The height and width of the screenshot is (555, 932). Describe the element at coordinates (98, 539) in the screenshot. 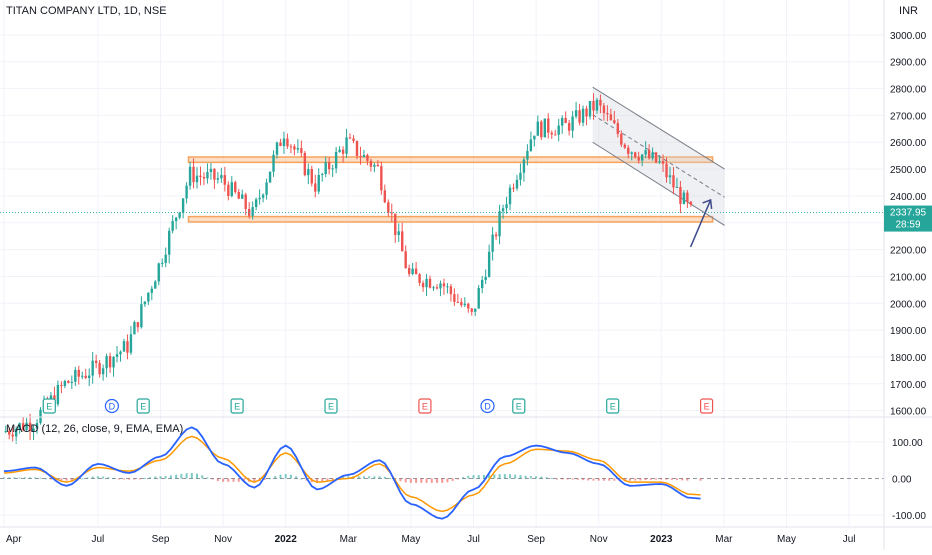

I see `time-tick-label: Jul` at that location.